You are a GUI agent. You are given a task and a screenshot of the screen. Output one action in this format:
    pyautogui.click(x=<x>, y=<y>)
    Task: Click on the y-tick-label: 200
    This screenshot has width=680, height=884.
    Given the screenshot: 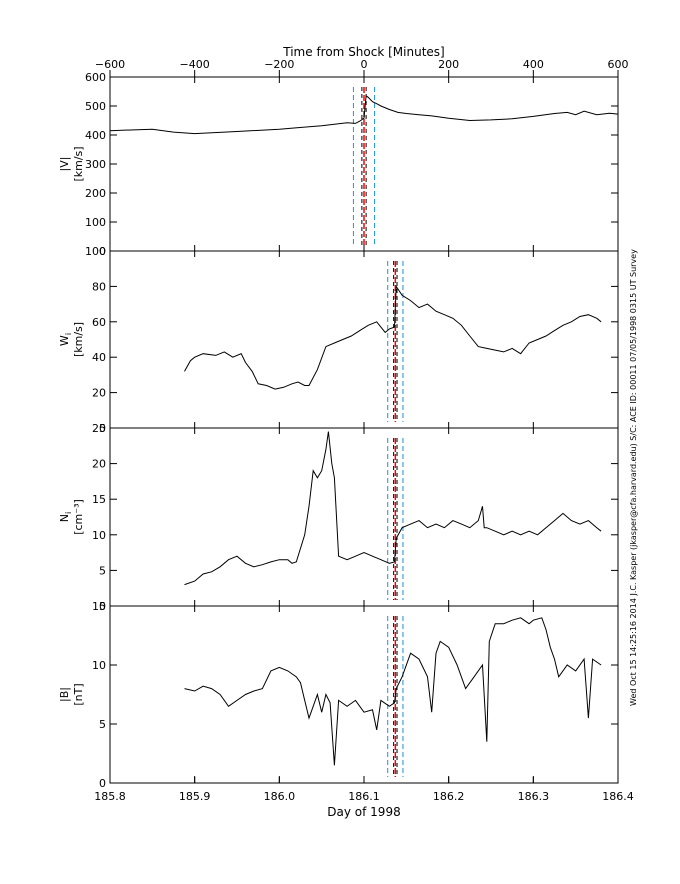 What is the action you would take?
    pyautogui.click(x=95, y=193)
    